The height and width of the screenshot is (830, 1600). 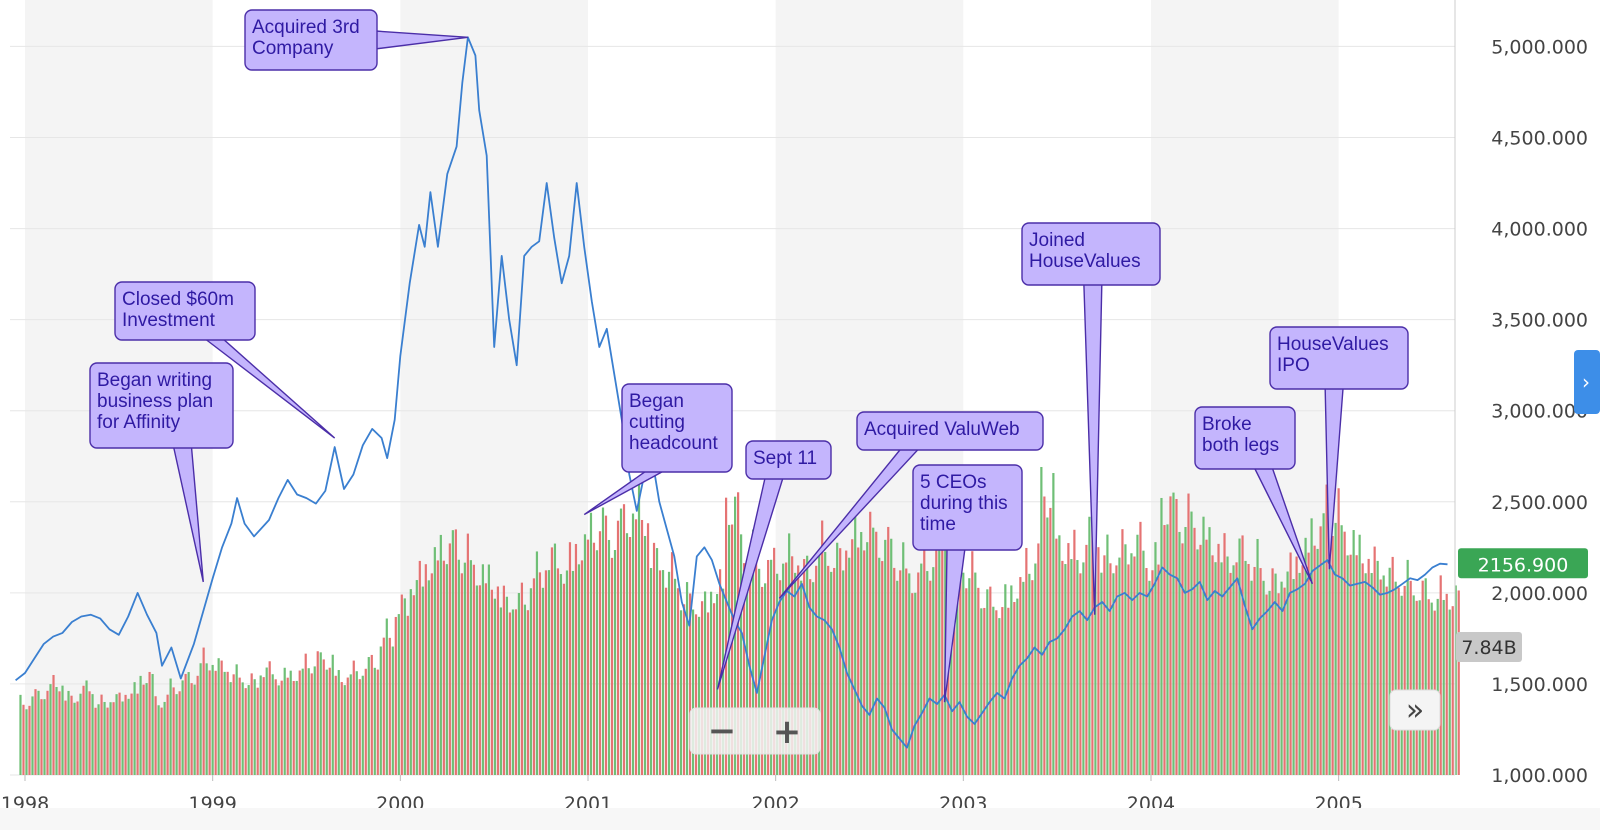 What do you see at coordinates (1415, 710) in the screenshot?
I see `scroll-forward-button: »` at bounding box center [1415, 710].